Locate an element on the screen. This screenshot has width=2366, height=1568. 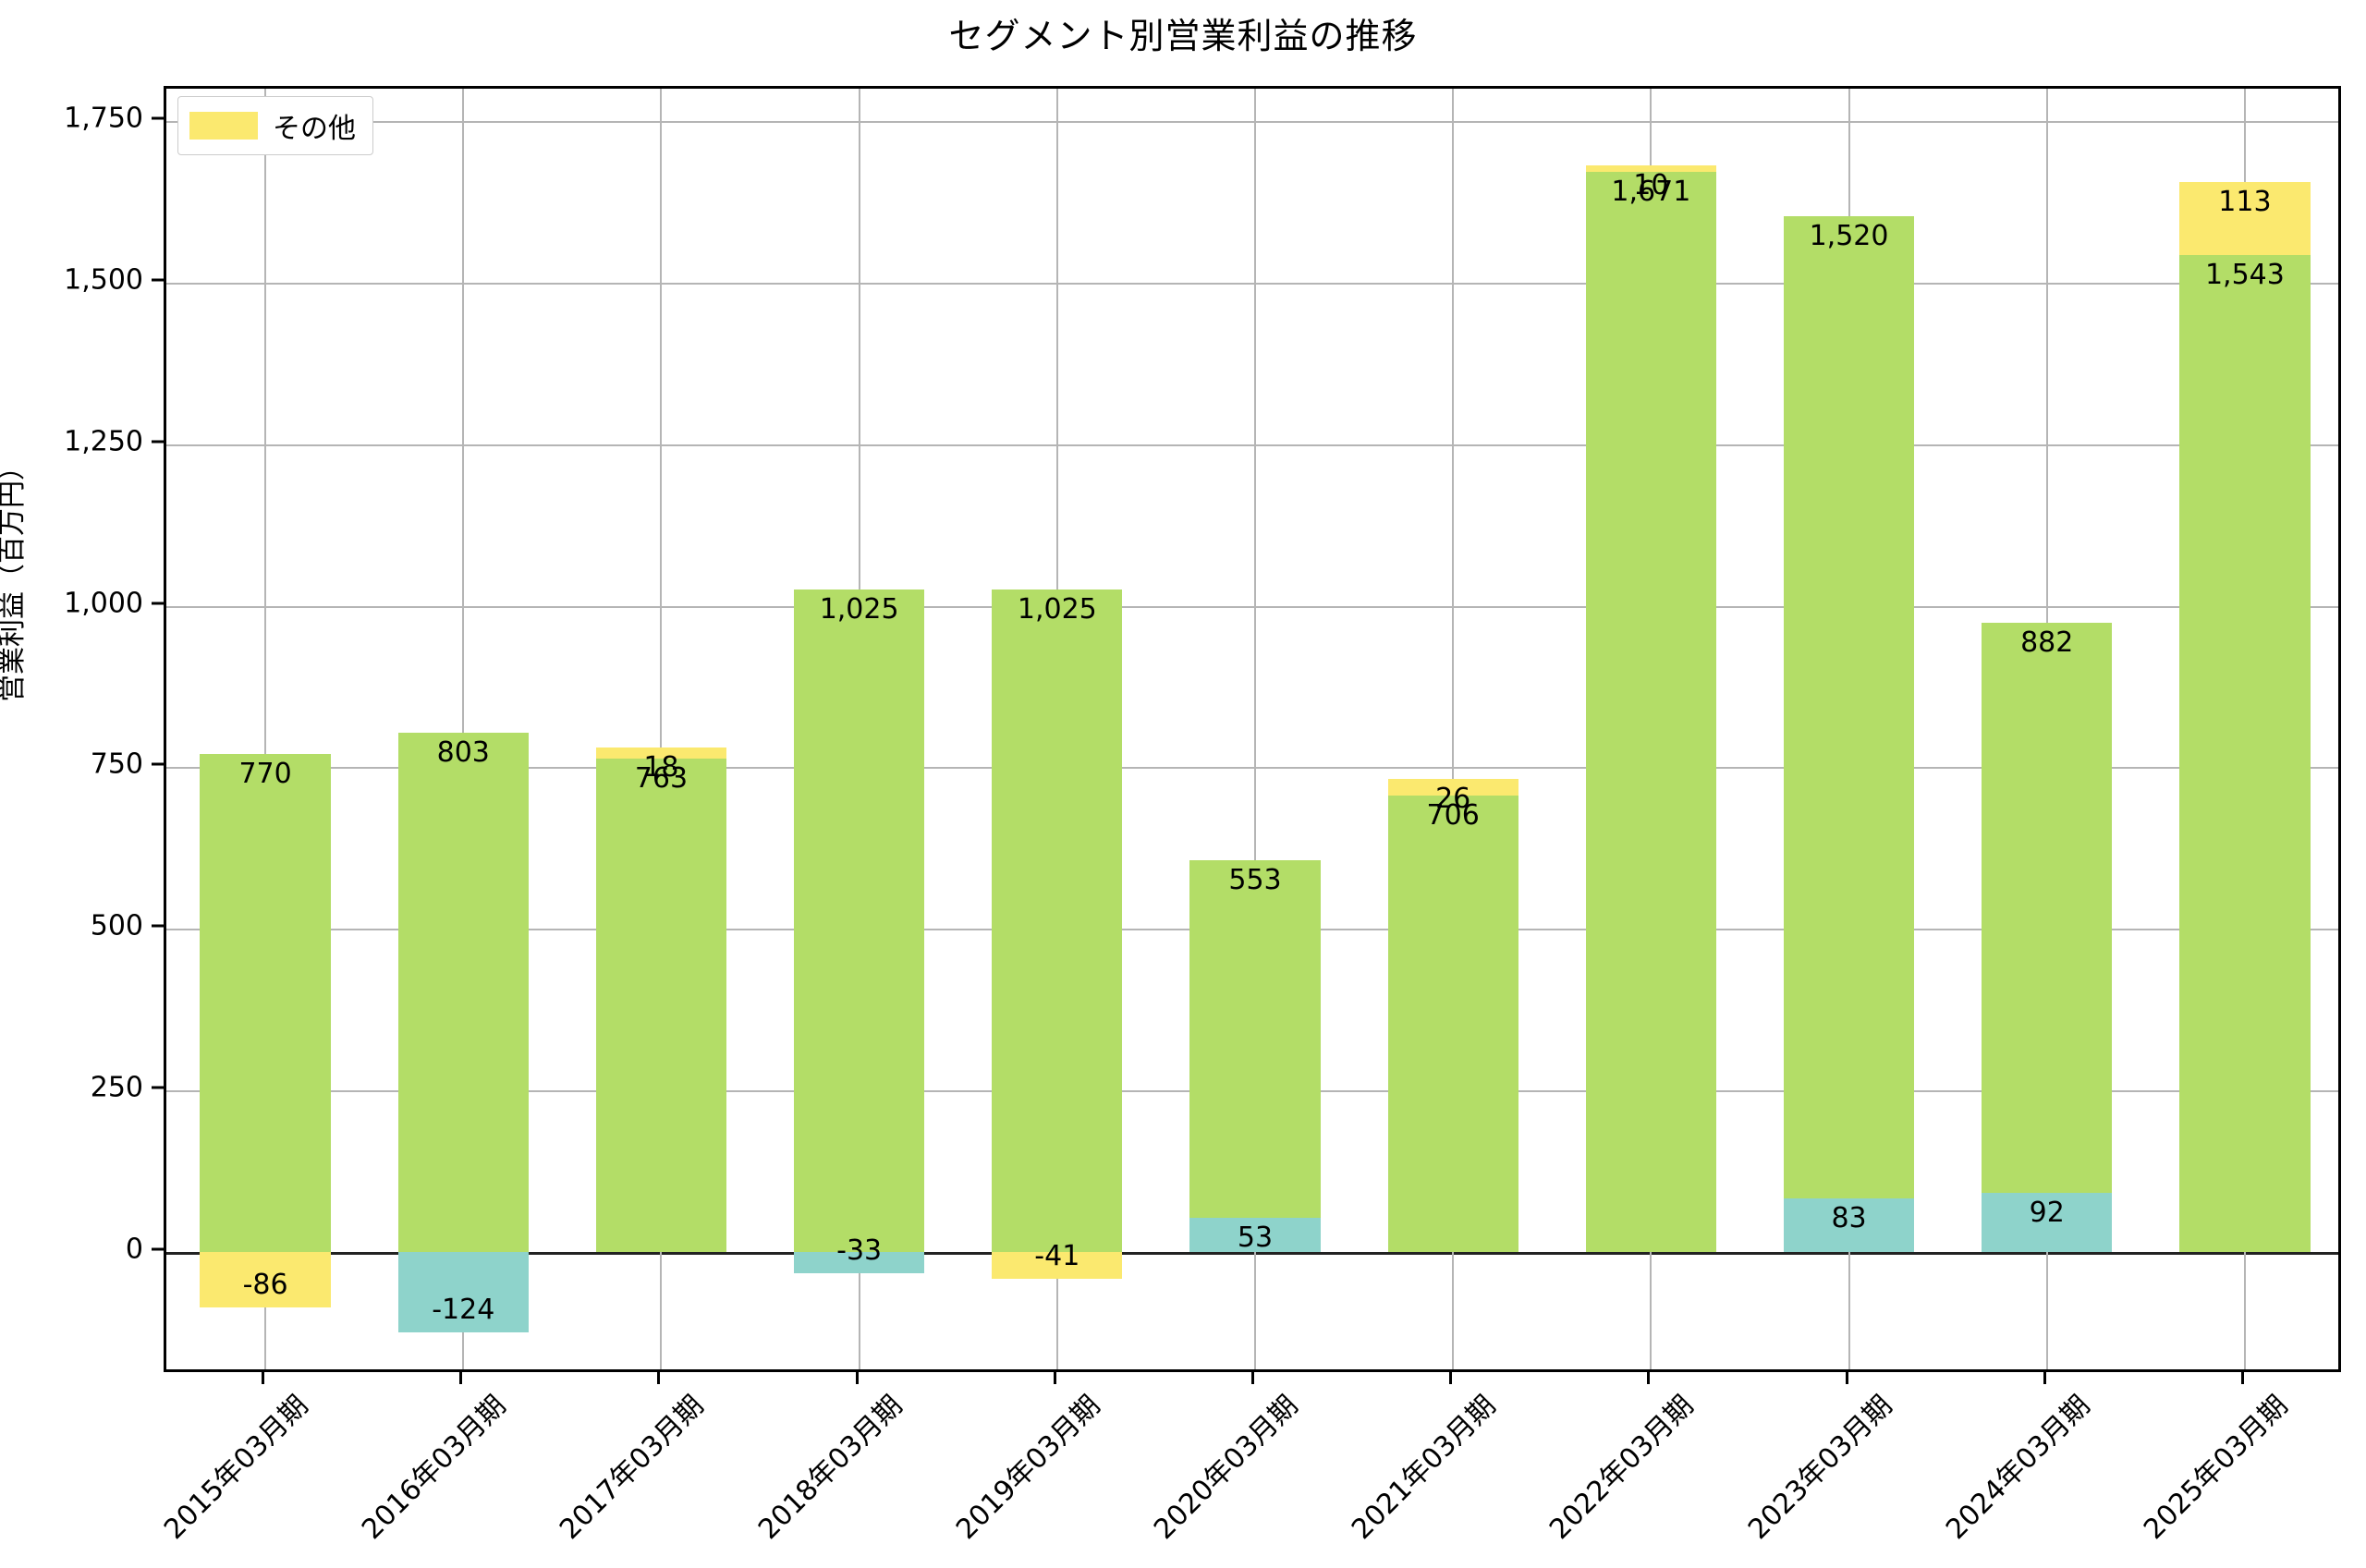
page-title: セグメント別営業利益の推移 is located at coordinates (1183, 36).